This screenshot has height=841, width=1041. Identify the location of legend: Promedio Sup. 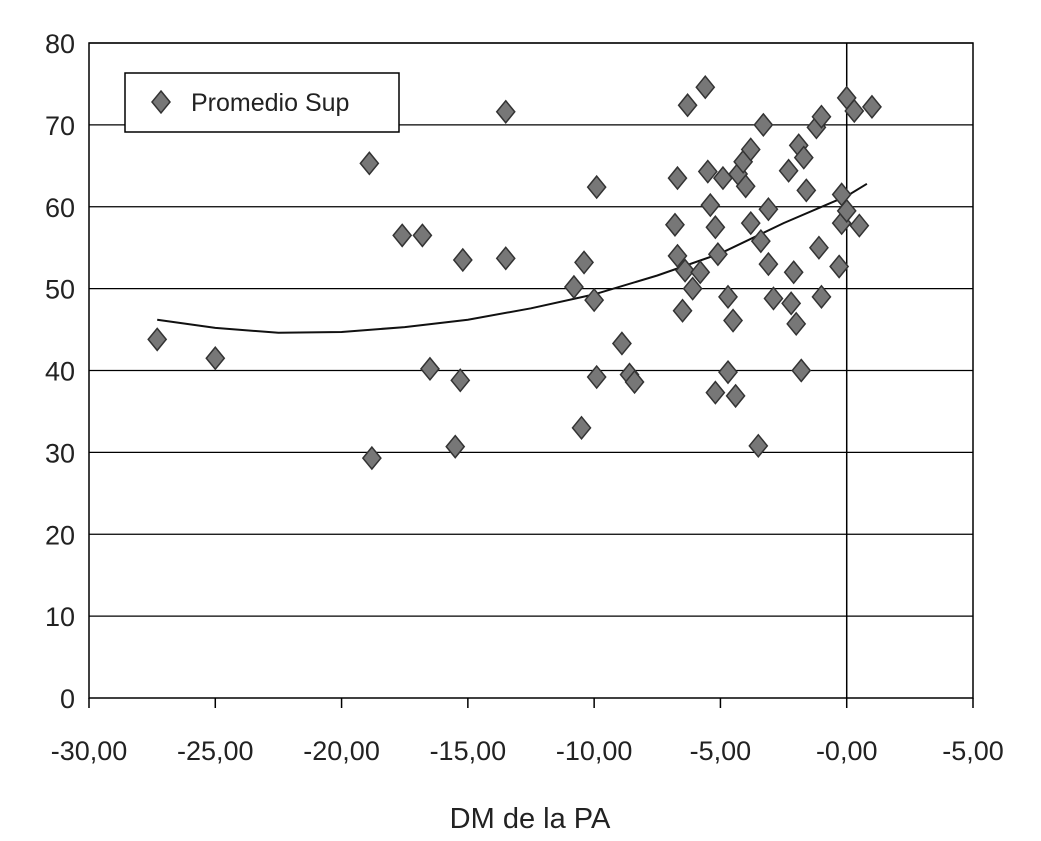
(262, 102).